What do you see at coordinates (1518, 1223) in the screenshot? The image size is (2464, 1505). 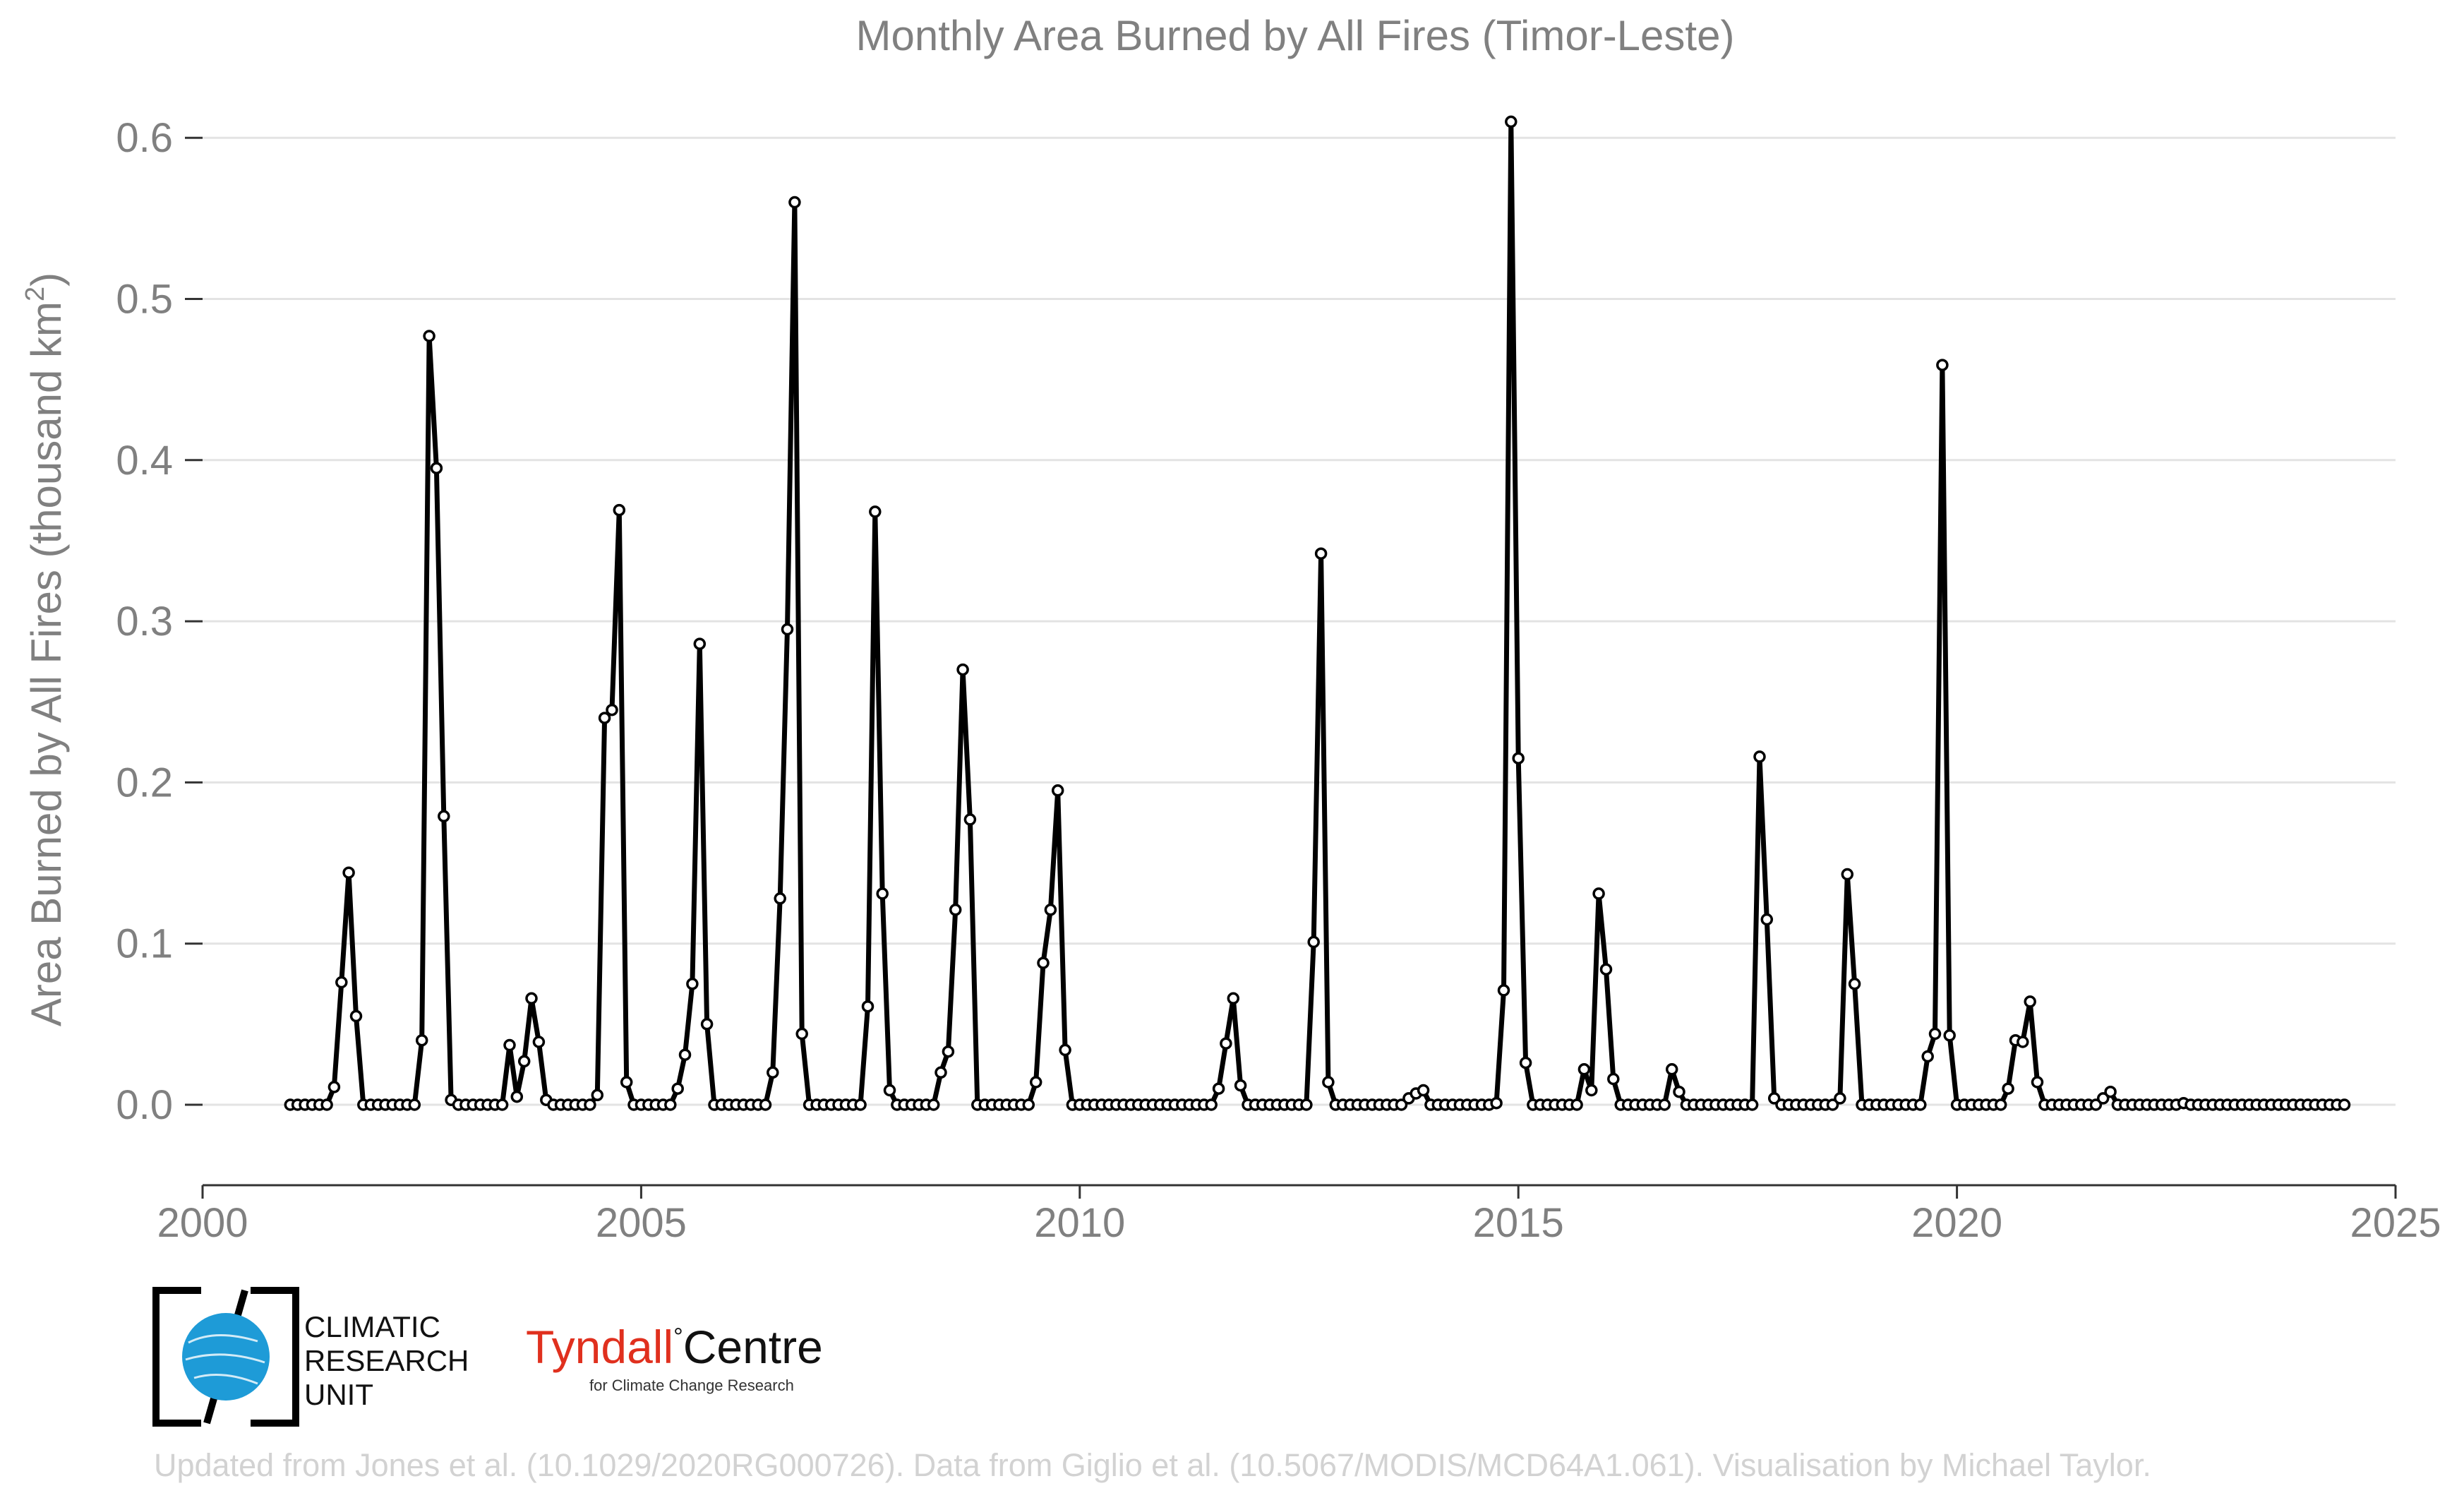 I see `x-tick-label: 2015` at bounding box center [1518, 1223].